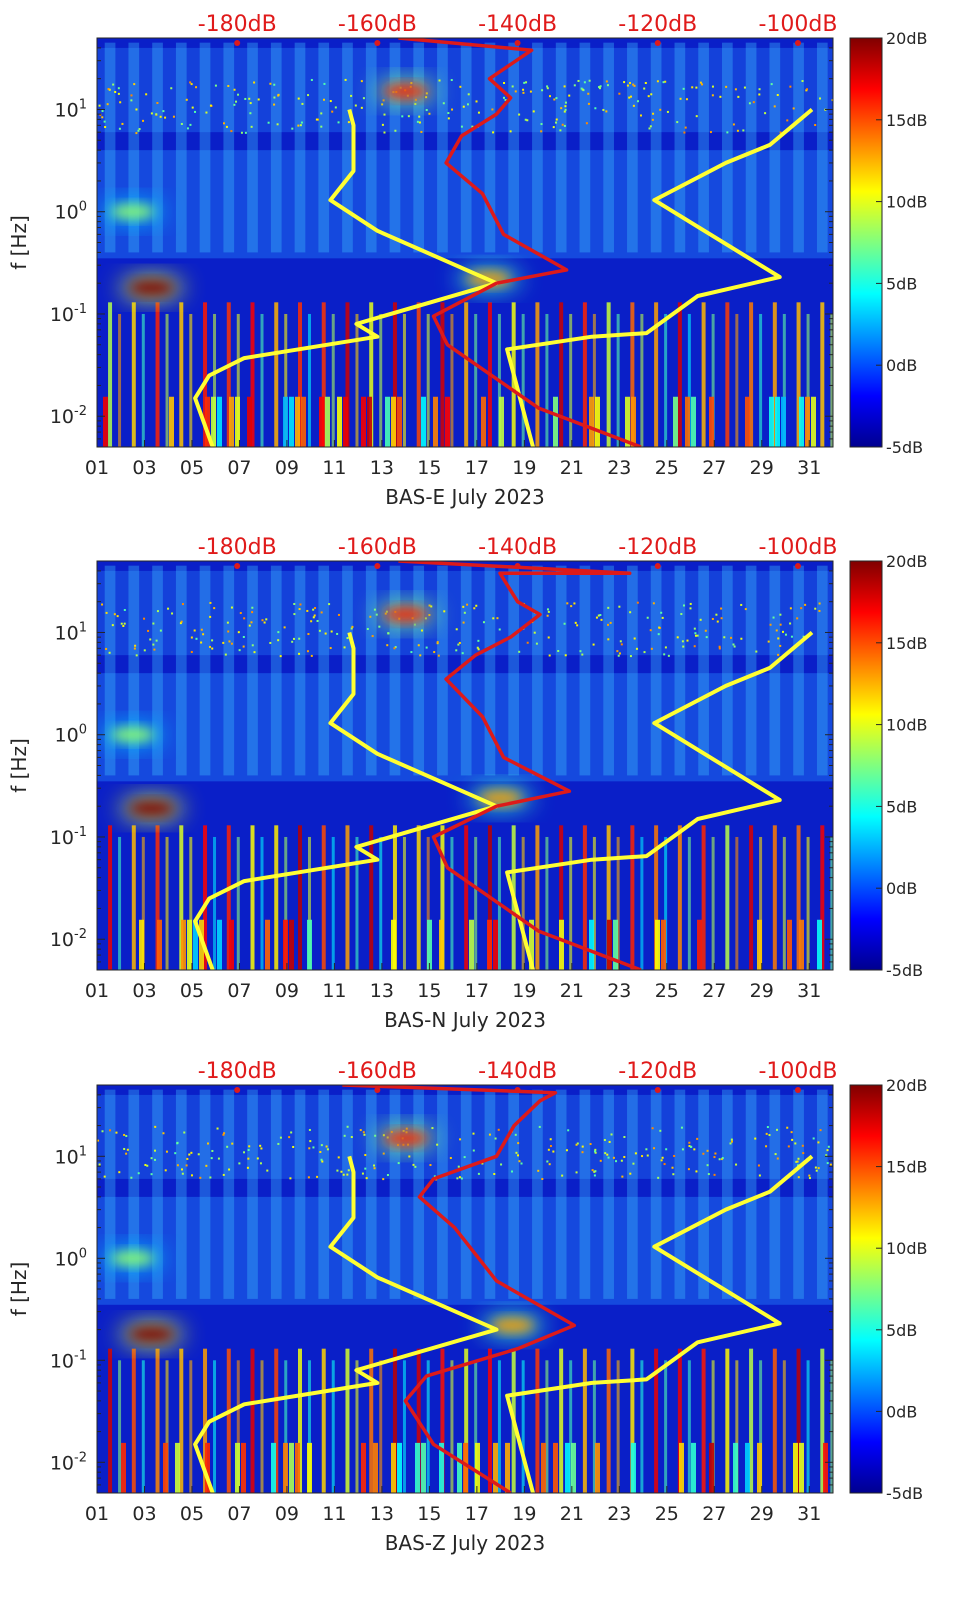  What do you see at coordinates (19, 1289) in the screenshot?
I see `y-axis-label: f [Hz]` at bounding box center [19, 1289].